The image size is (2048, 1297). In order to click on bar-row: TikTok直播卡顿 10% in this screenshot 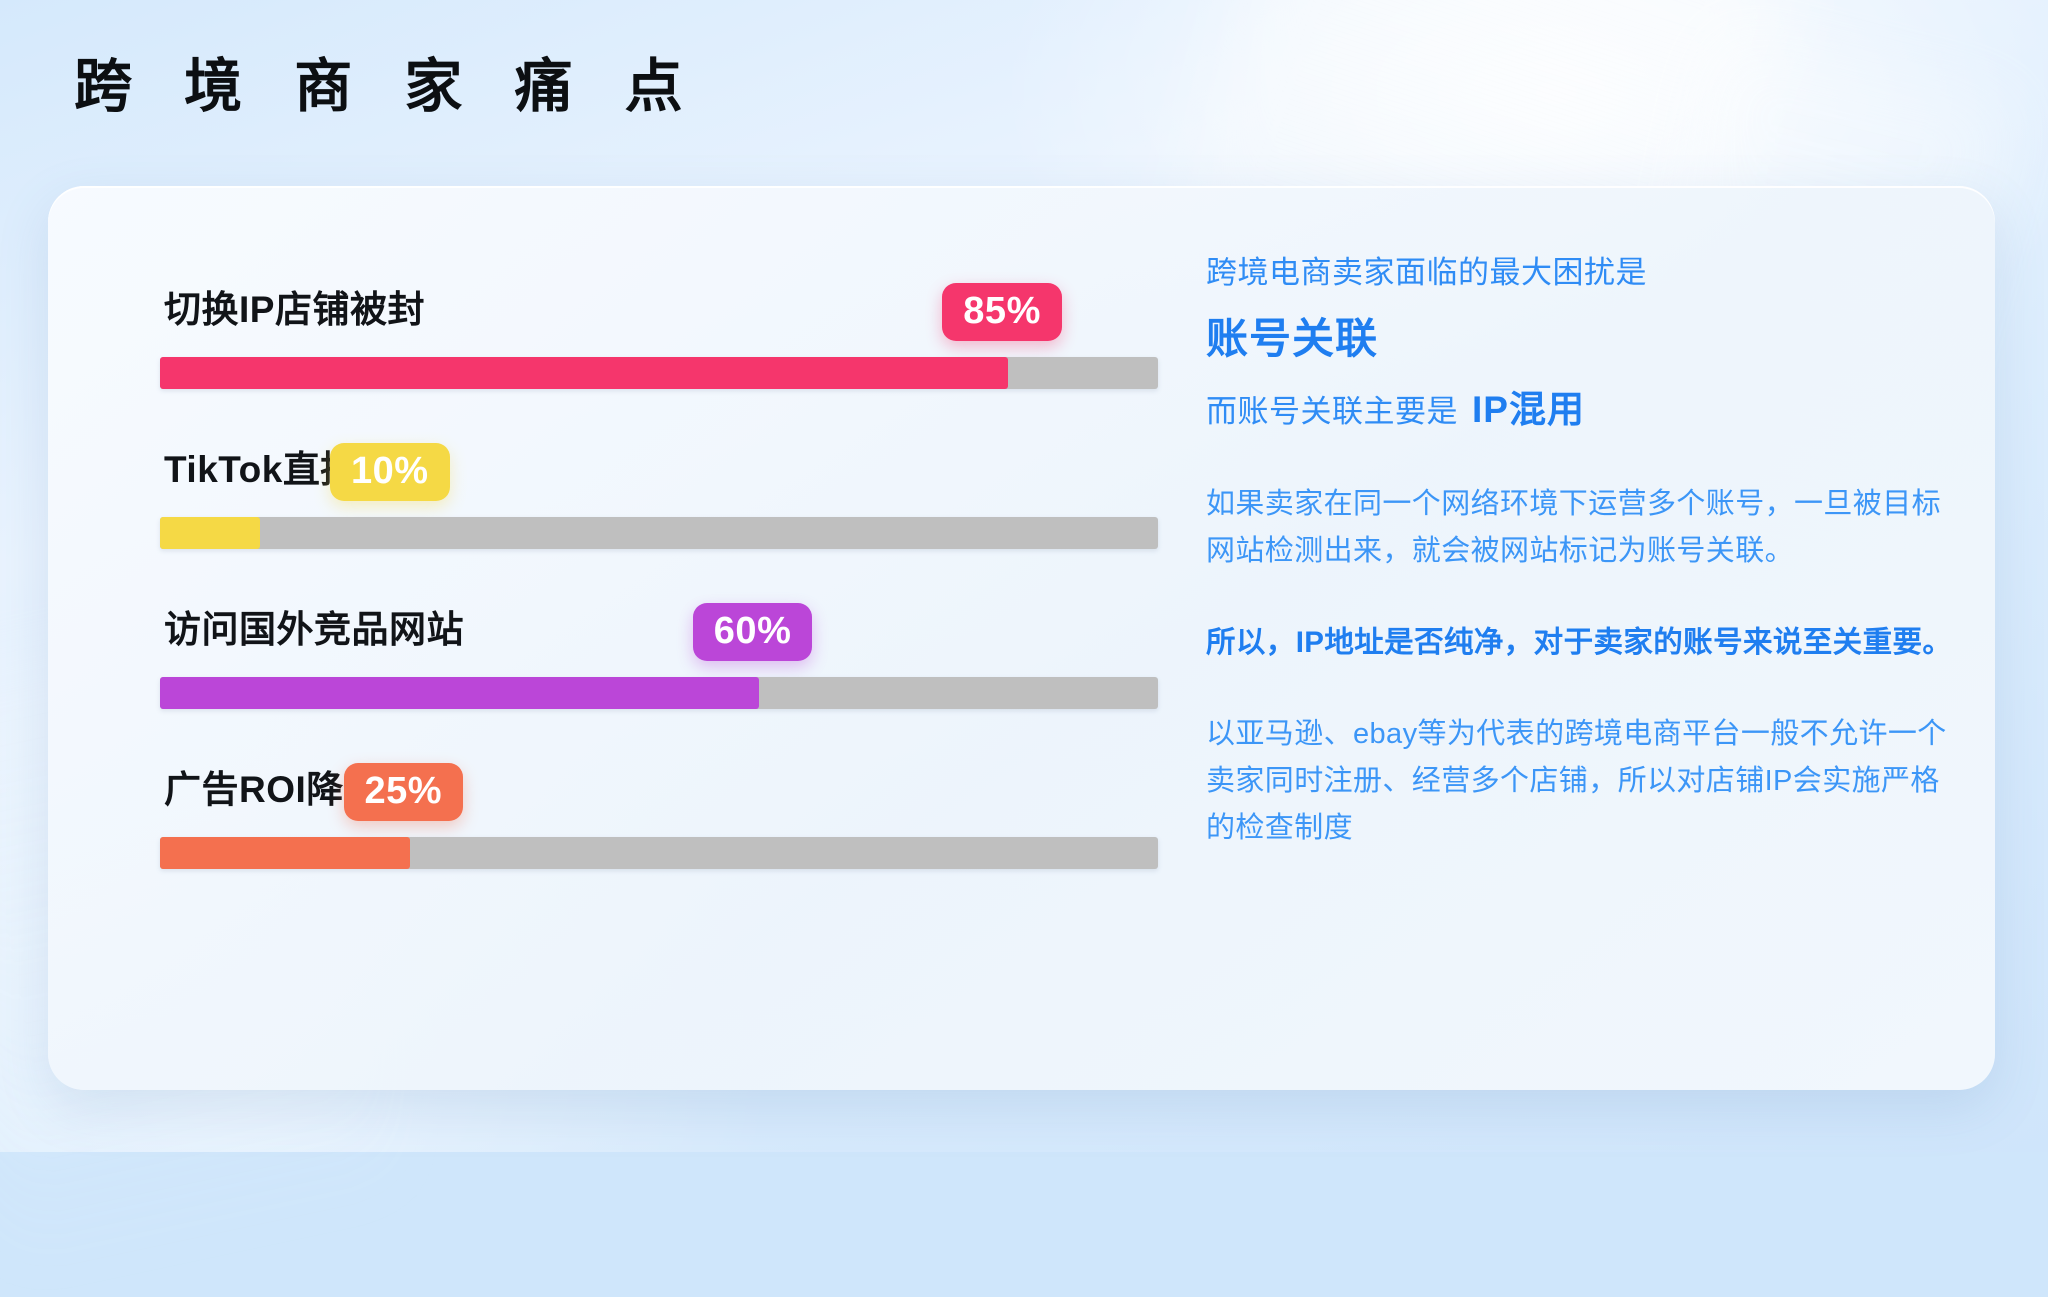, I will do `click(632, 501)`.